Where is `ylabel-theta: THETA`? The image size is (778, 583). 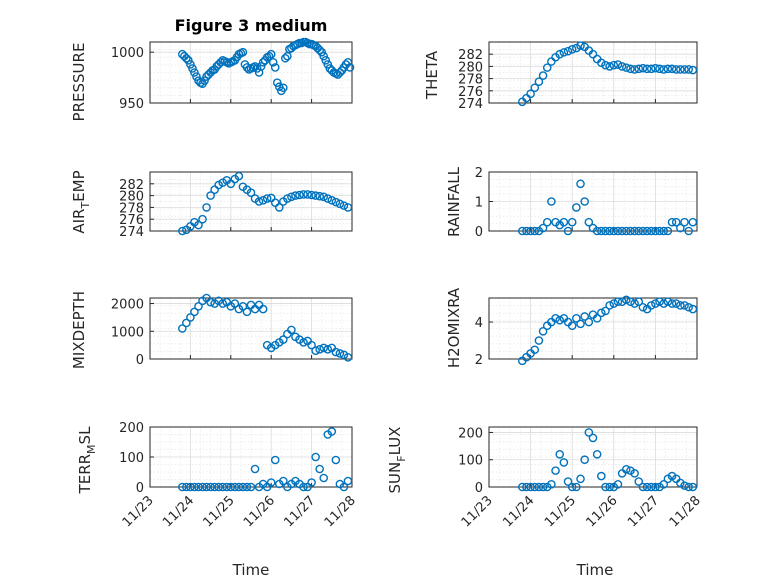
ylabel-theta: THETA is located at coordinates (432, 75).